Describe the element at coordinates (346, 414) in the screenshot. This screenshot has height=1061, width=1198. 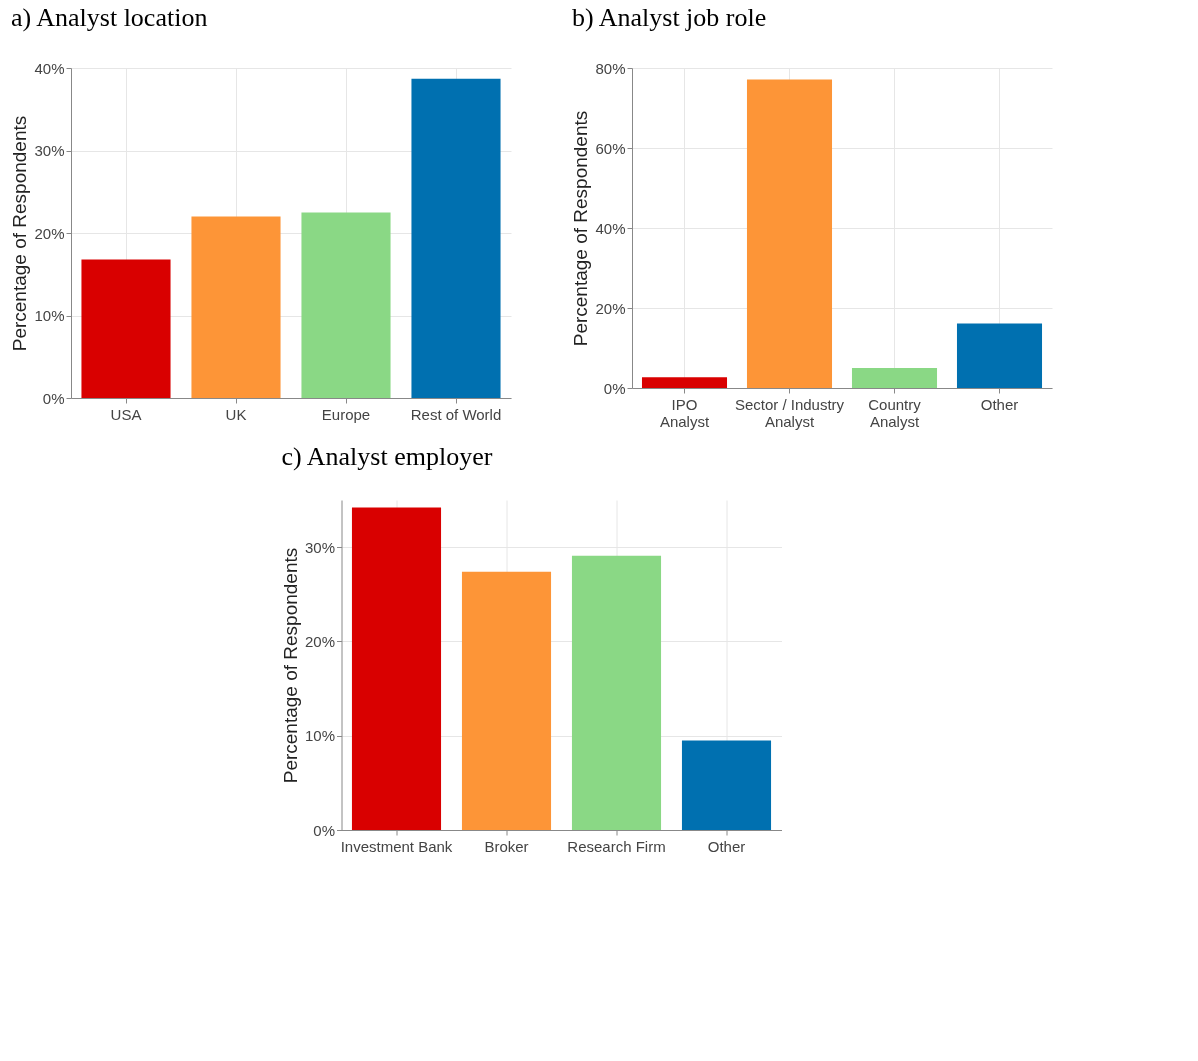
I see `x-tick-label: Europe` at that location.